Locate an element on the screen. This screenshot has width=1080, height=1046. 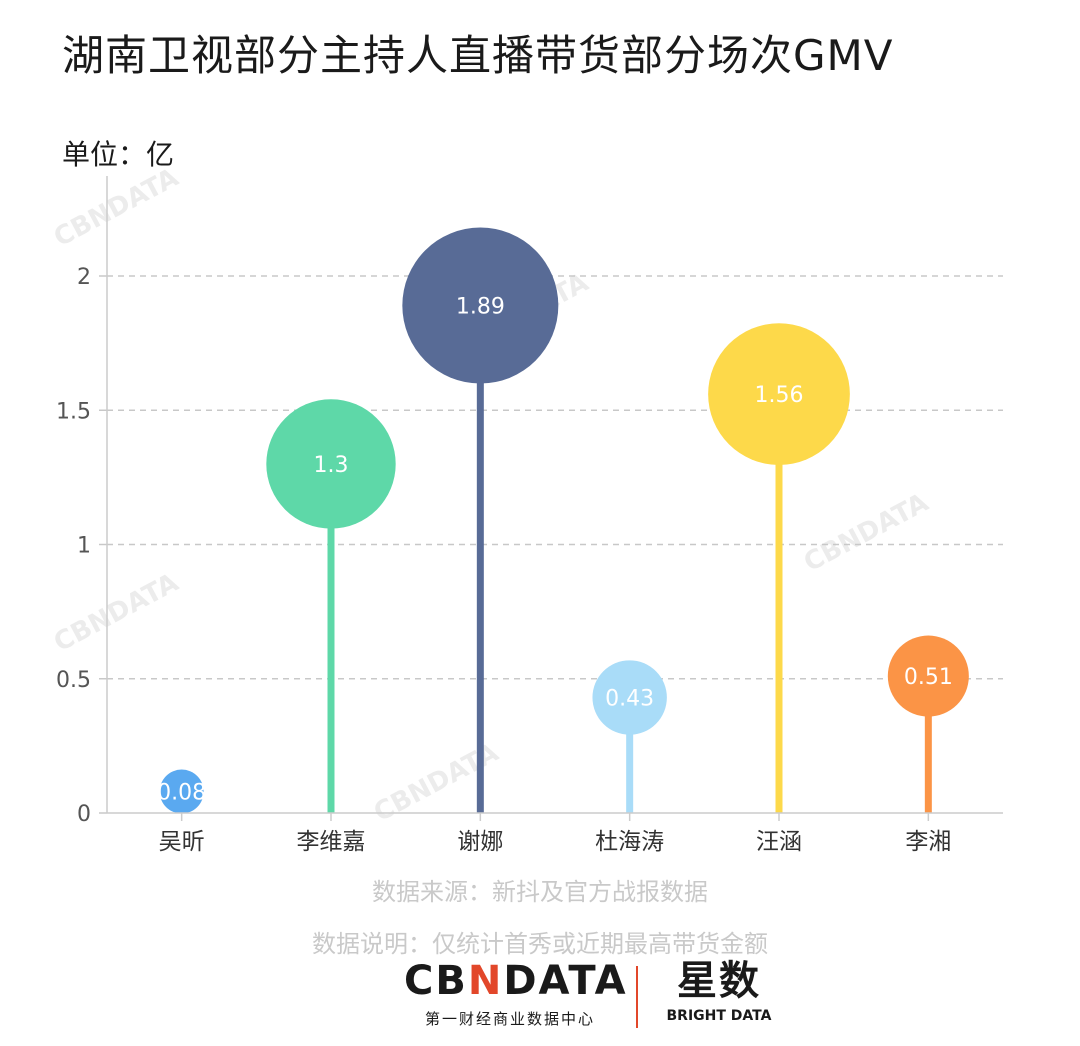
logo-text-cb: CB is located at coordinates (436, 981).